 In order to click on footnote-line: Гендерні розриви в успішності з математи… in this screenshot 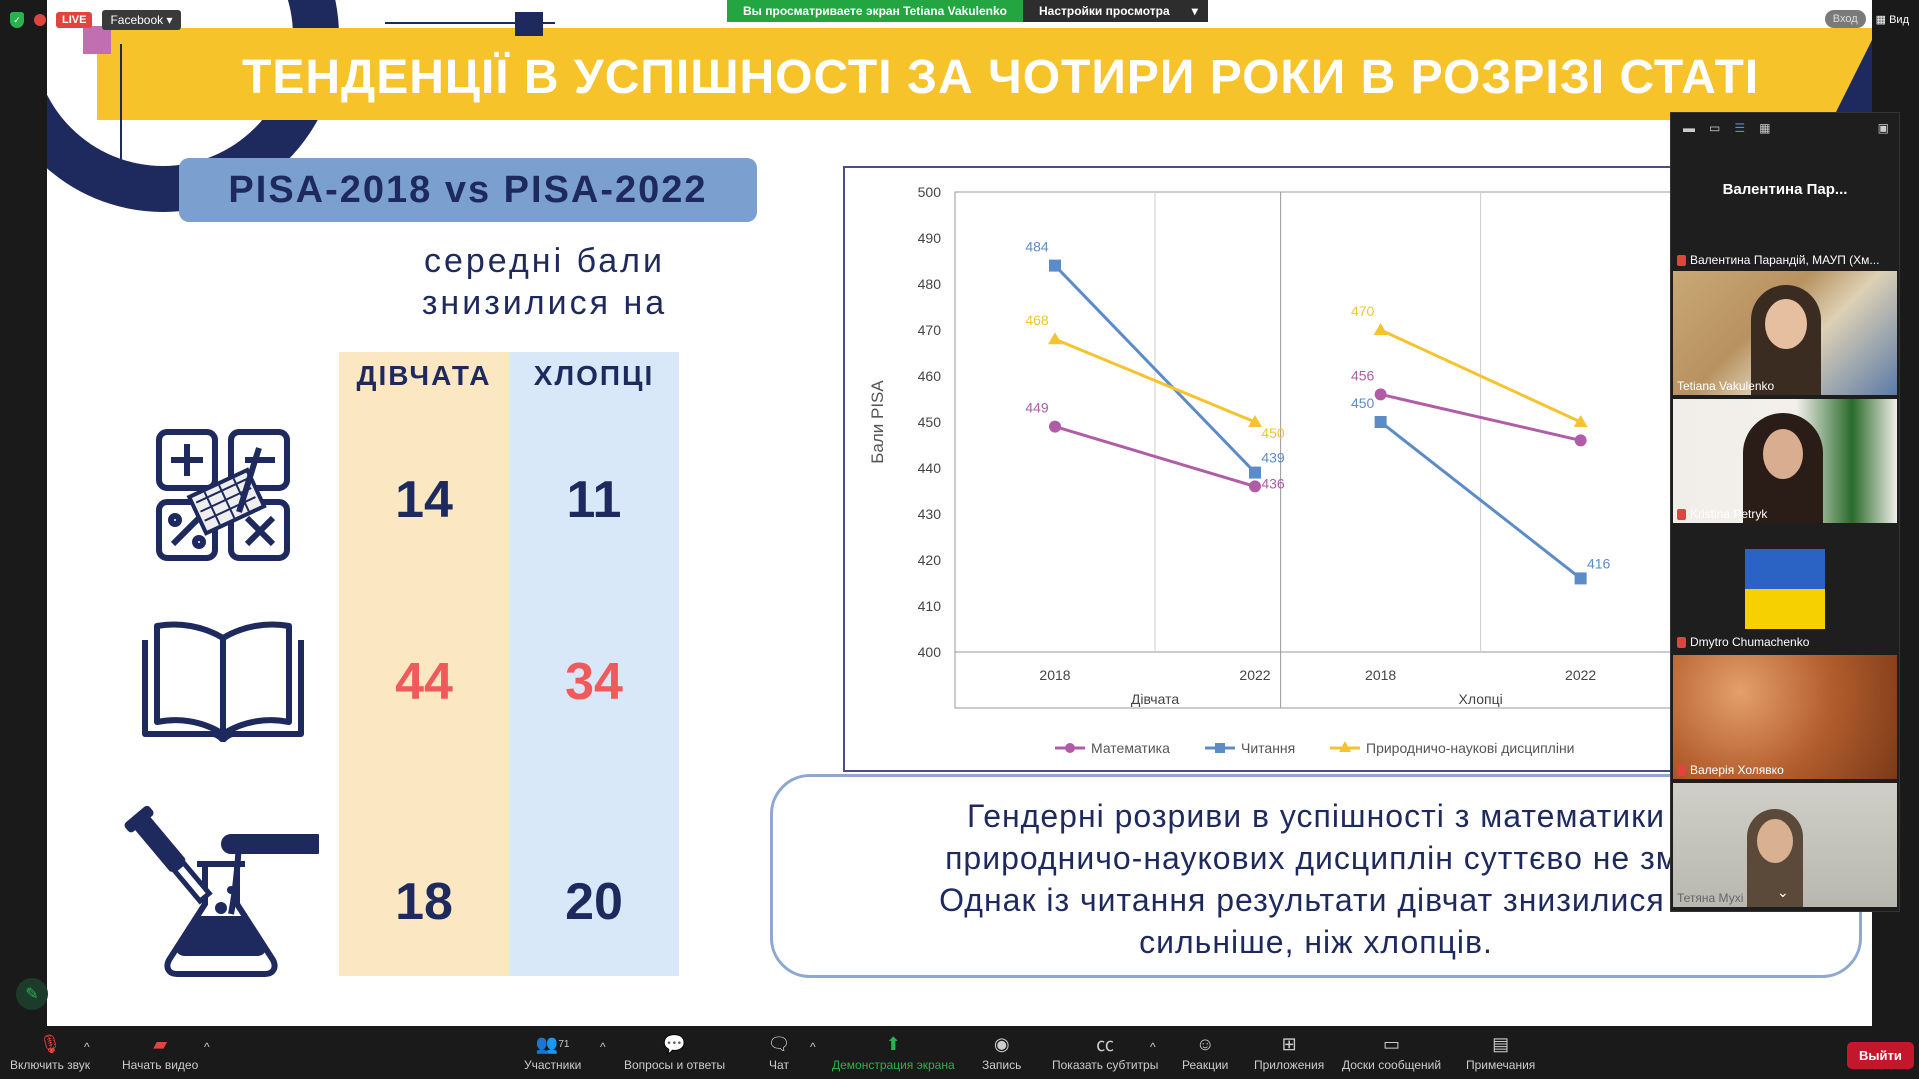, I will do `click(1316, 816)`.